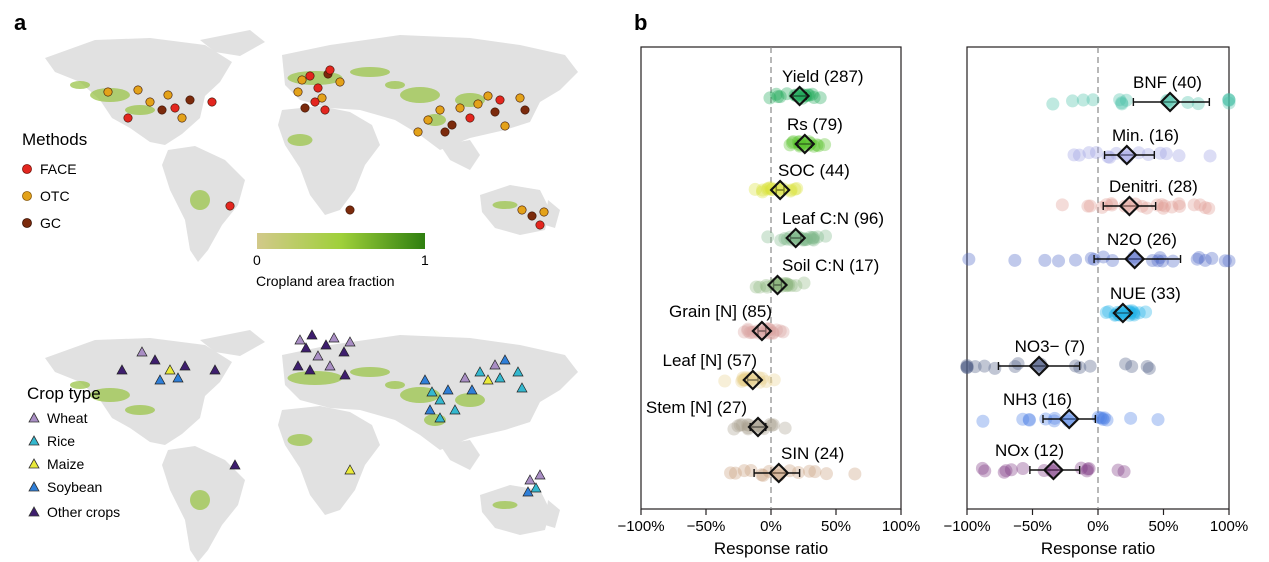 This screenshot has width=1269, height=562. Describe the element at coordinates (815, 124) in the screenshot. I see `row-label: Rs (79)` at that location.